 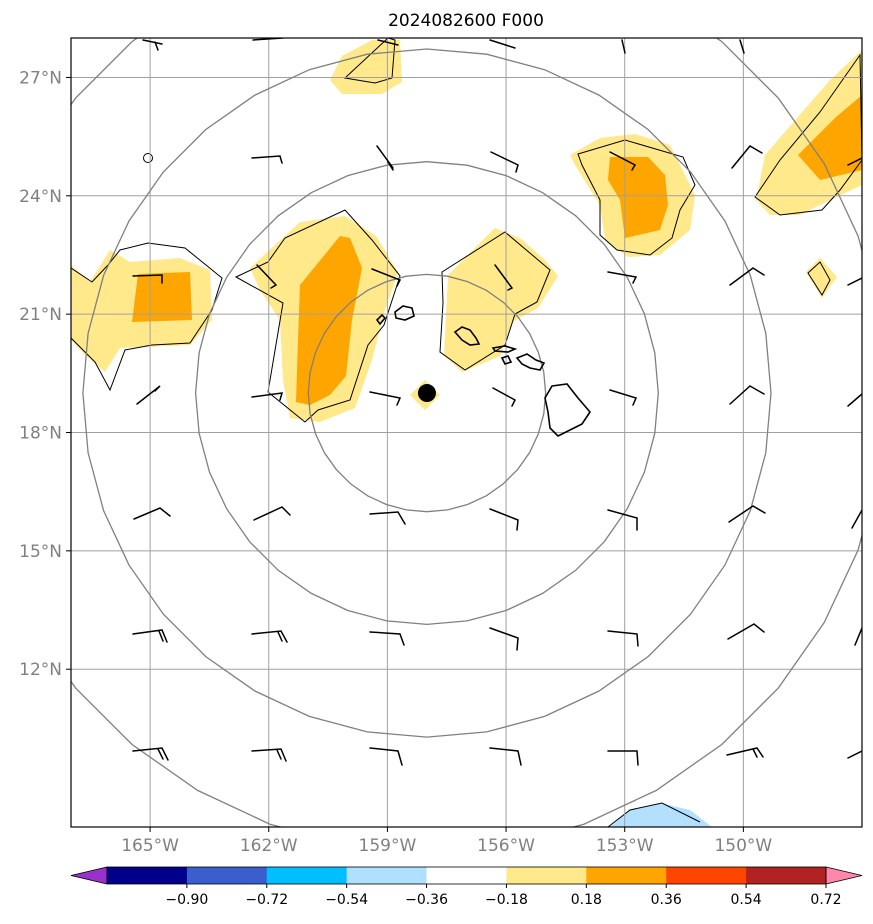 I want to click on island-maui, so click(x=530, y=362).